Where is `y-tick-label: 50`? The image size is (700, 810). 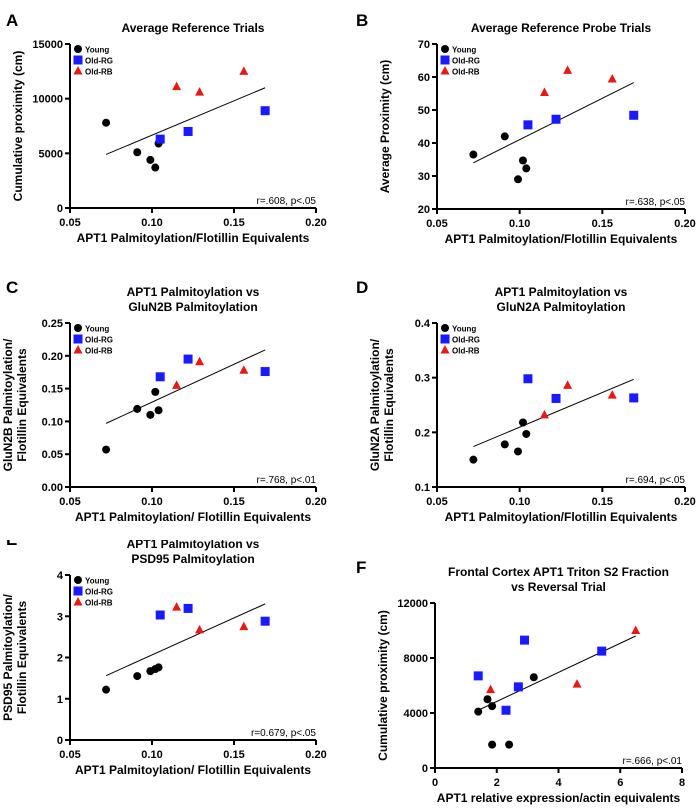
y-tick-label: 50 is located at coordinates (424, 111).